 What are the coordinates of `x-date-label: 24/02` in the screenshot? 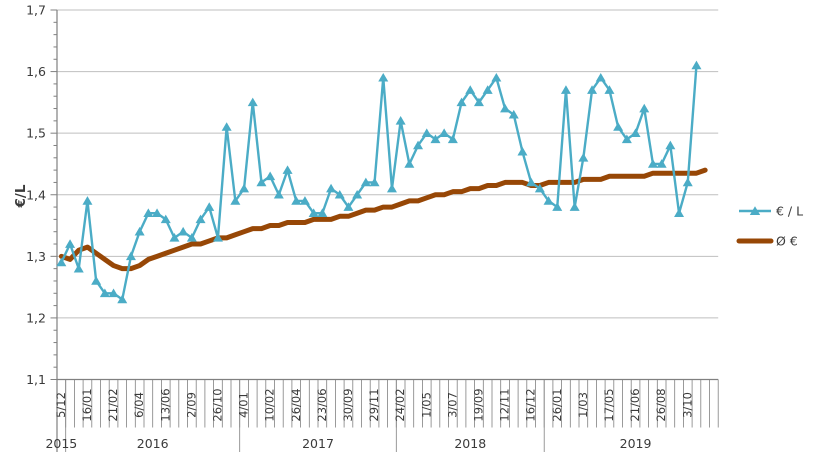 It's located at (400, 404).